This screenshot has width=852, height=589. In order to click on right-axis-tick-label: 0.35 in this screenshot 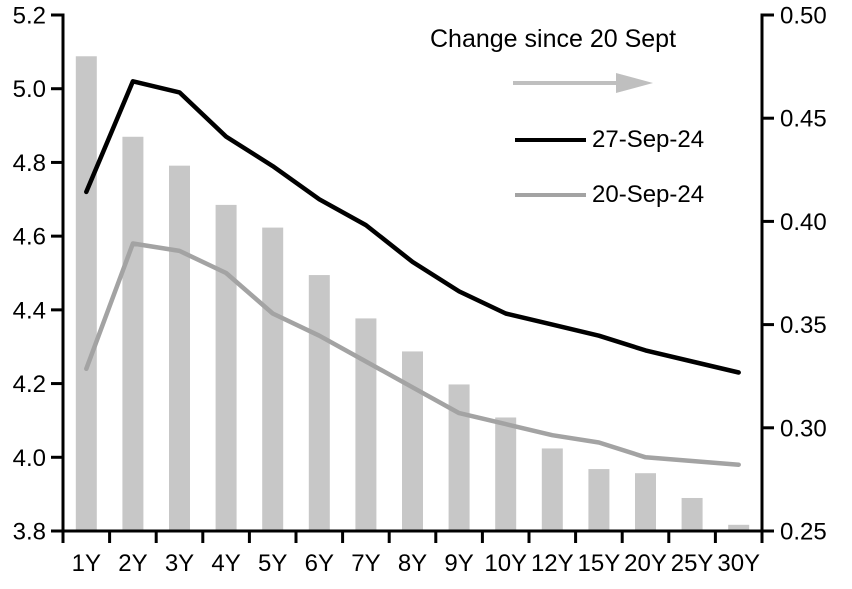, I will do `click(803, 325)`.